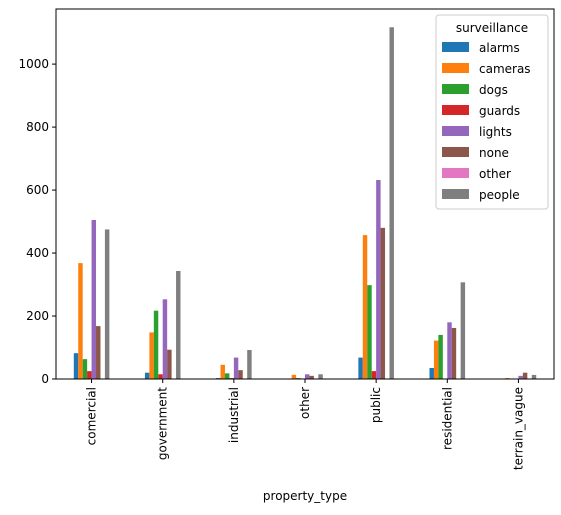  What do you see at coordinates (76, 366) in the screenshot?
I see `bar-alarms-comercial` at bounding box center [76, 366].